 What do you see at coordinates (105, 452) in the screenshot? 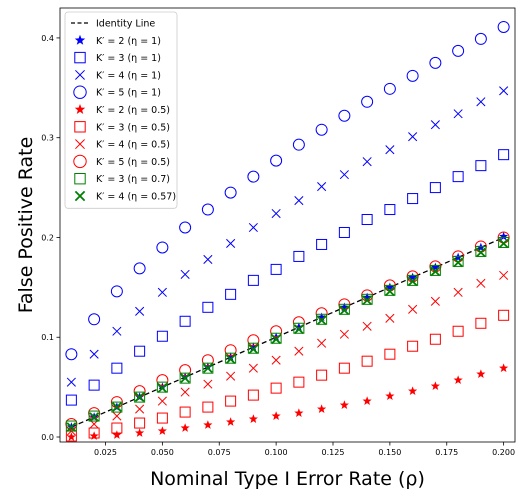
I see `x-tick-label: 0.025` at bounding box center [105, 452].